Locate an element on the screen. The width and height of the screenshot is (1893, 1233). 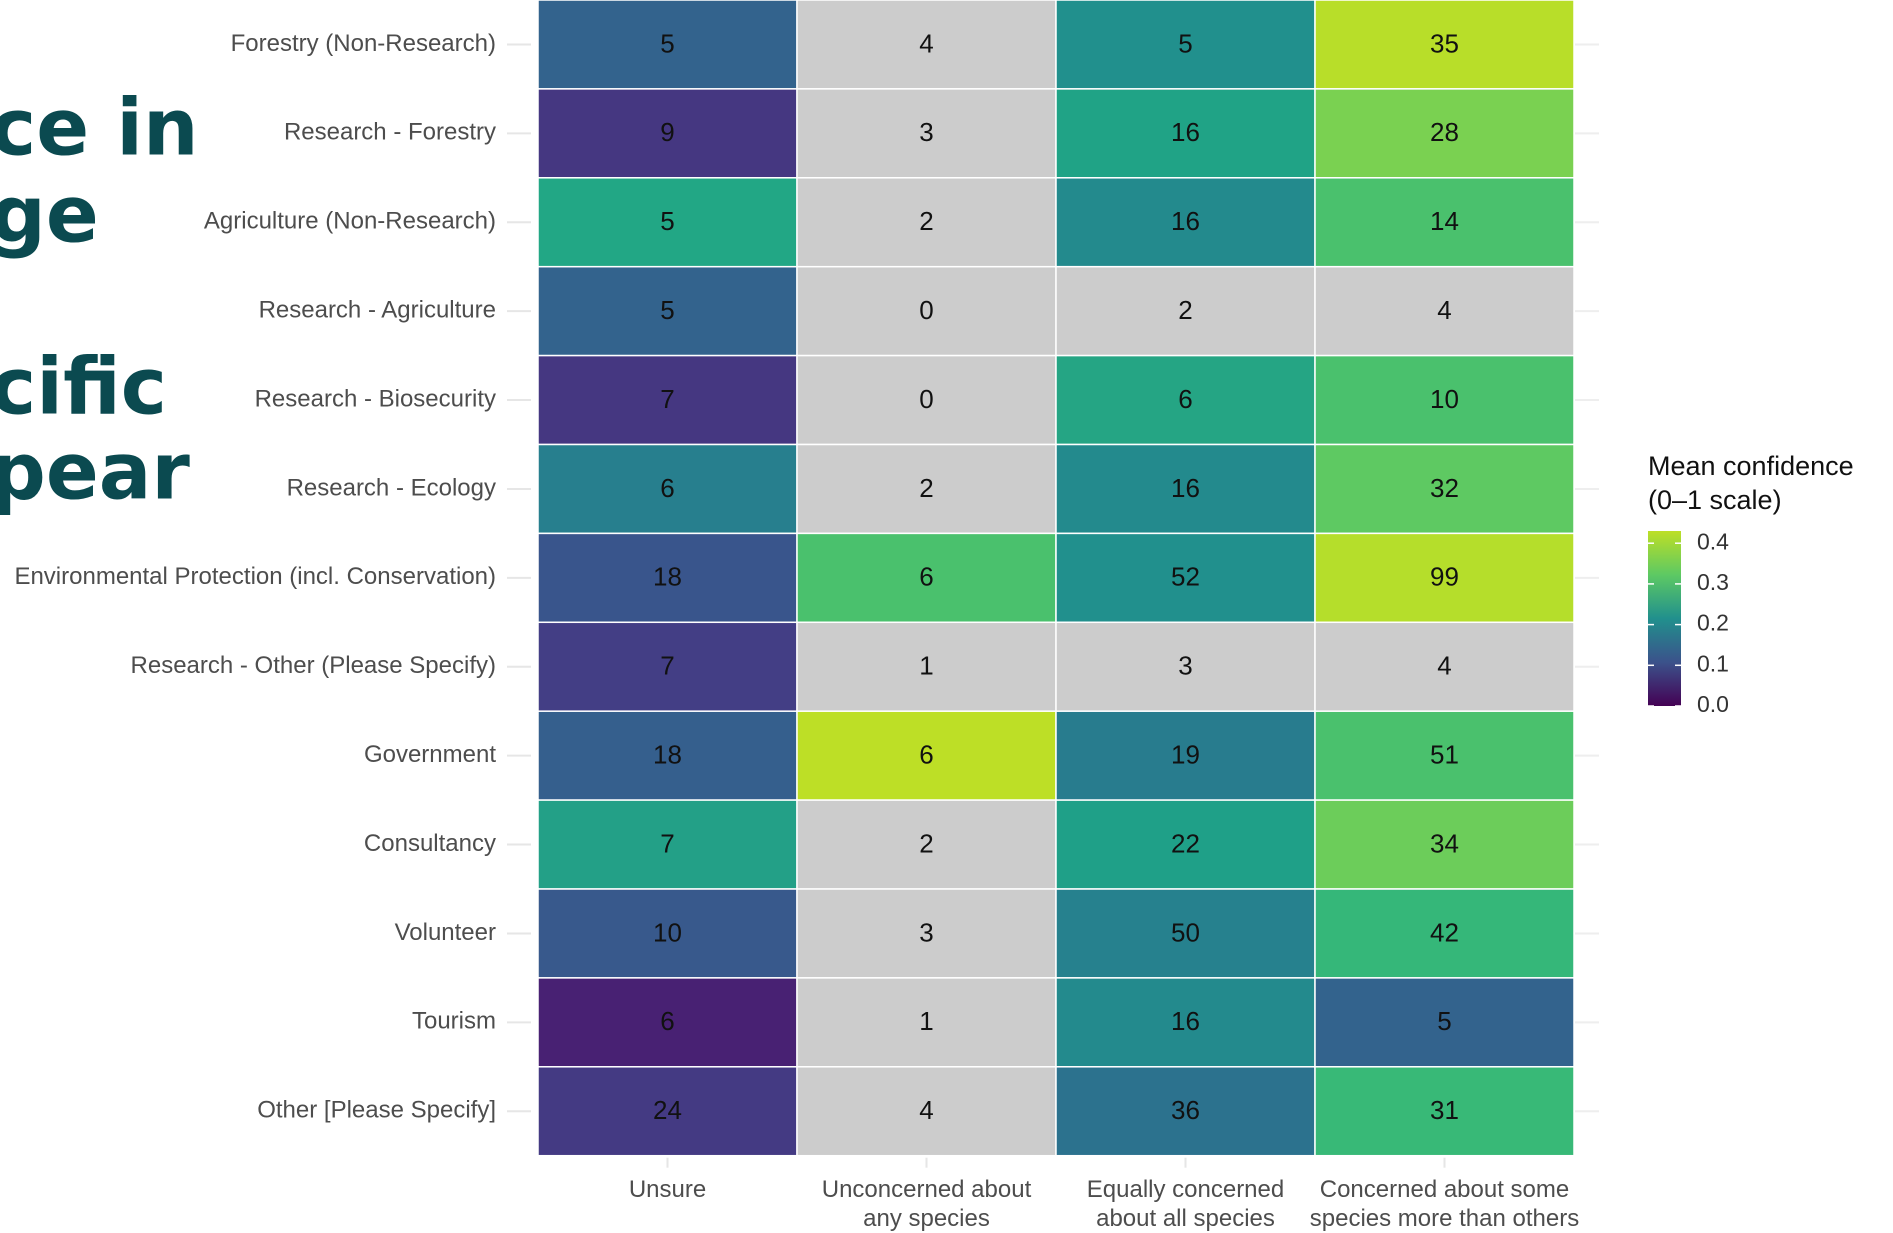
cell-label: 35 is located at coordinates (1444, 43).